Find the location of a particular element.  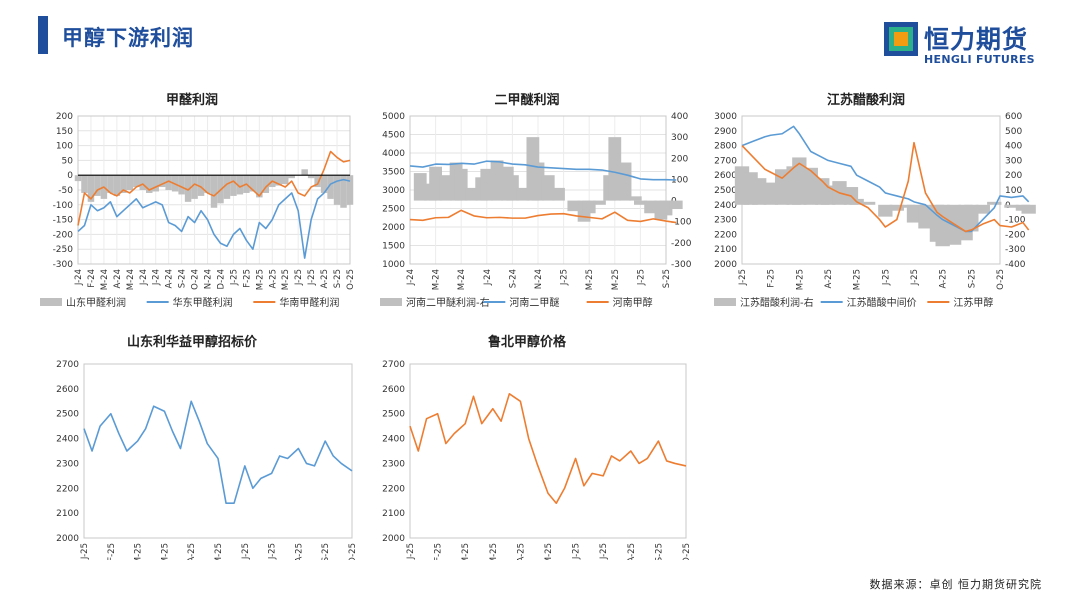

y-tick-label: 3500 is located at coordinates (393, 173).